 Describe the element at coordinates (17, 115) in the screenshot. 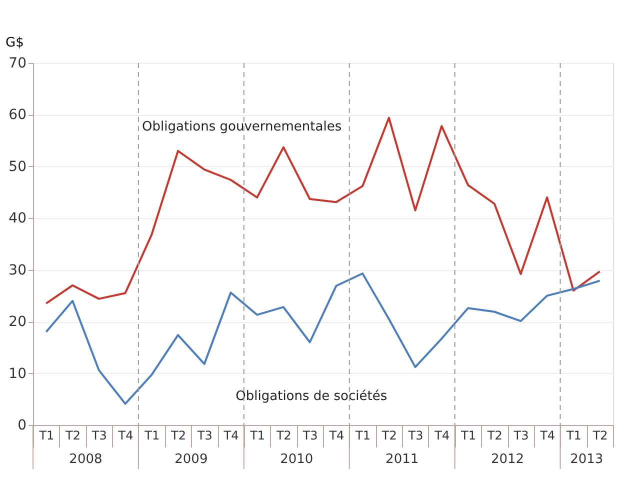

I see `y-tick-label: 60` at that location.